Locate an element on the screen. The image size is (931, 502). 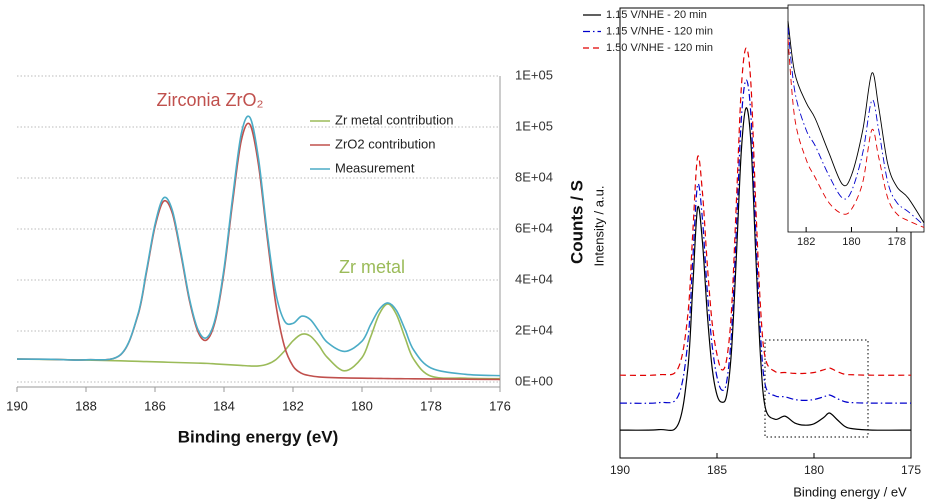
x-tick-label: 186 is located at coordinates (155, 405).